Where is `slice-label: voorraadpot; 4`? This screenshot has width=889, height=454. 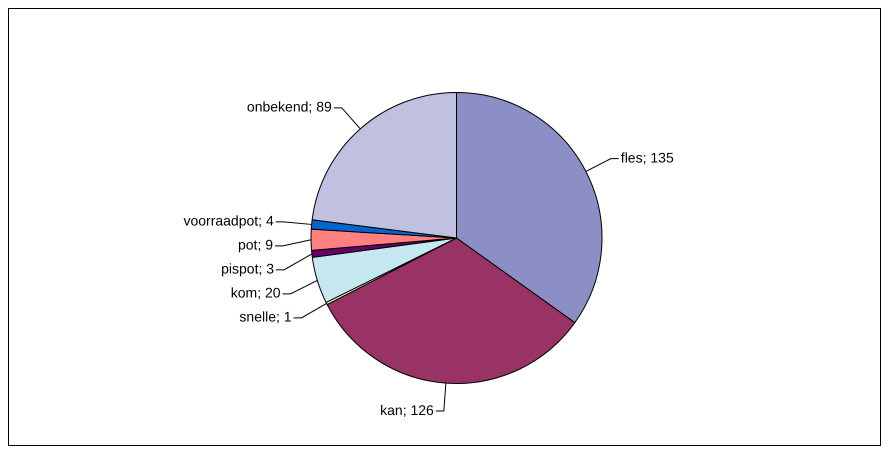 slice-label: voorraadpot; 4 is located at coordinates (228, 220).